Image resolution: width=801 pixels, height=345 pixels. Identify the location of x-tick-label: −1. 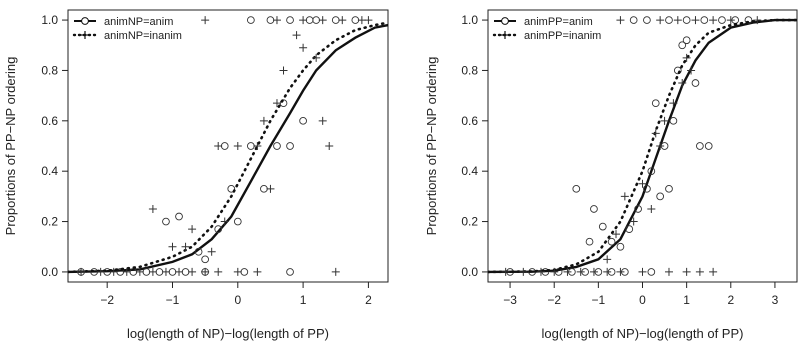
(173, 300).